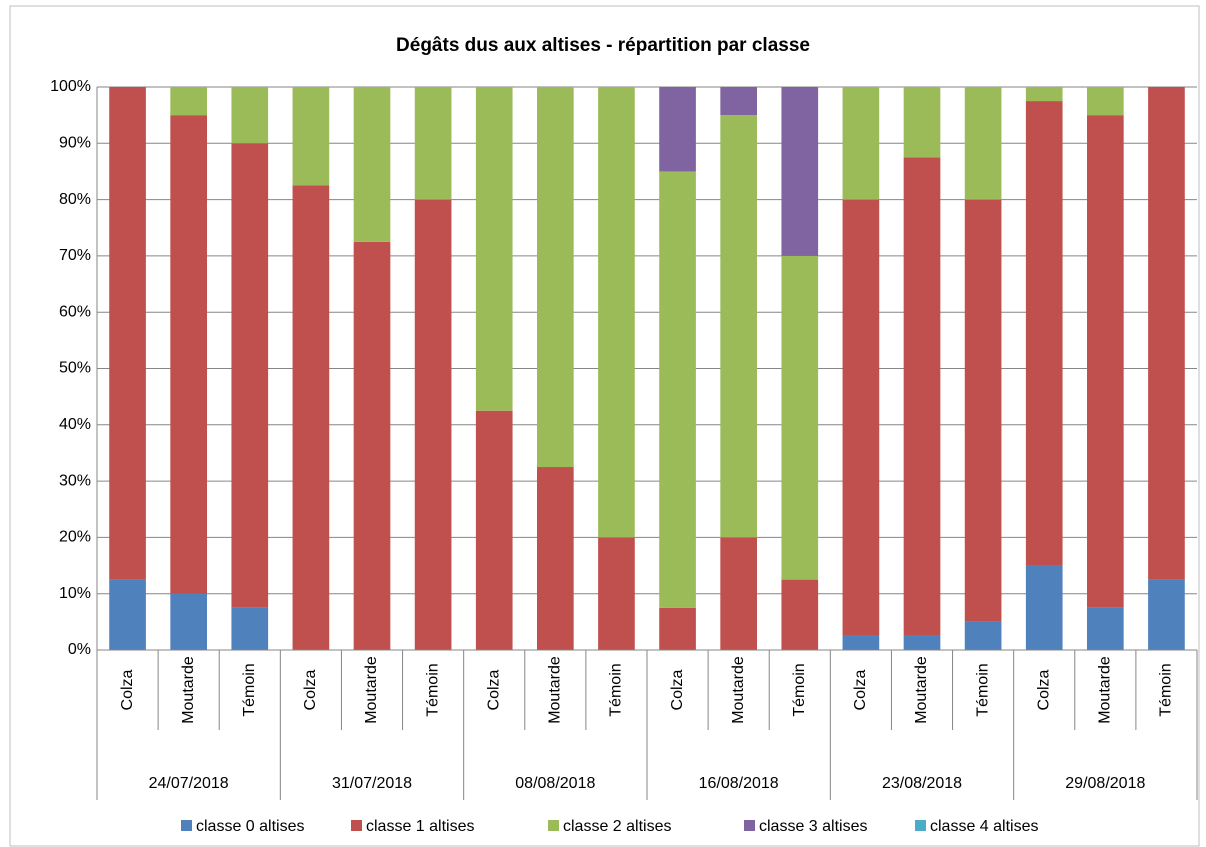 The height and width of the screenshot is (847, 1206). Describe the element at coordinates (189, 783) in the screenshot. I see `group-label: 24/07/2018` at that location.